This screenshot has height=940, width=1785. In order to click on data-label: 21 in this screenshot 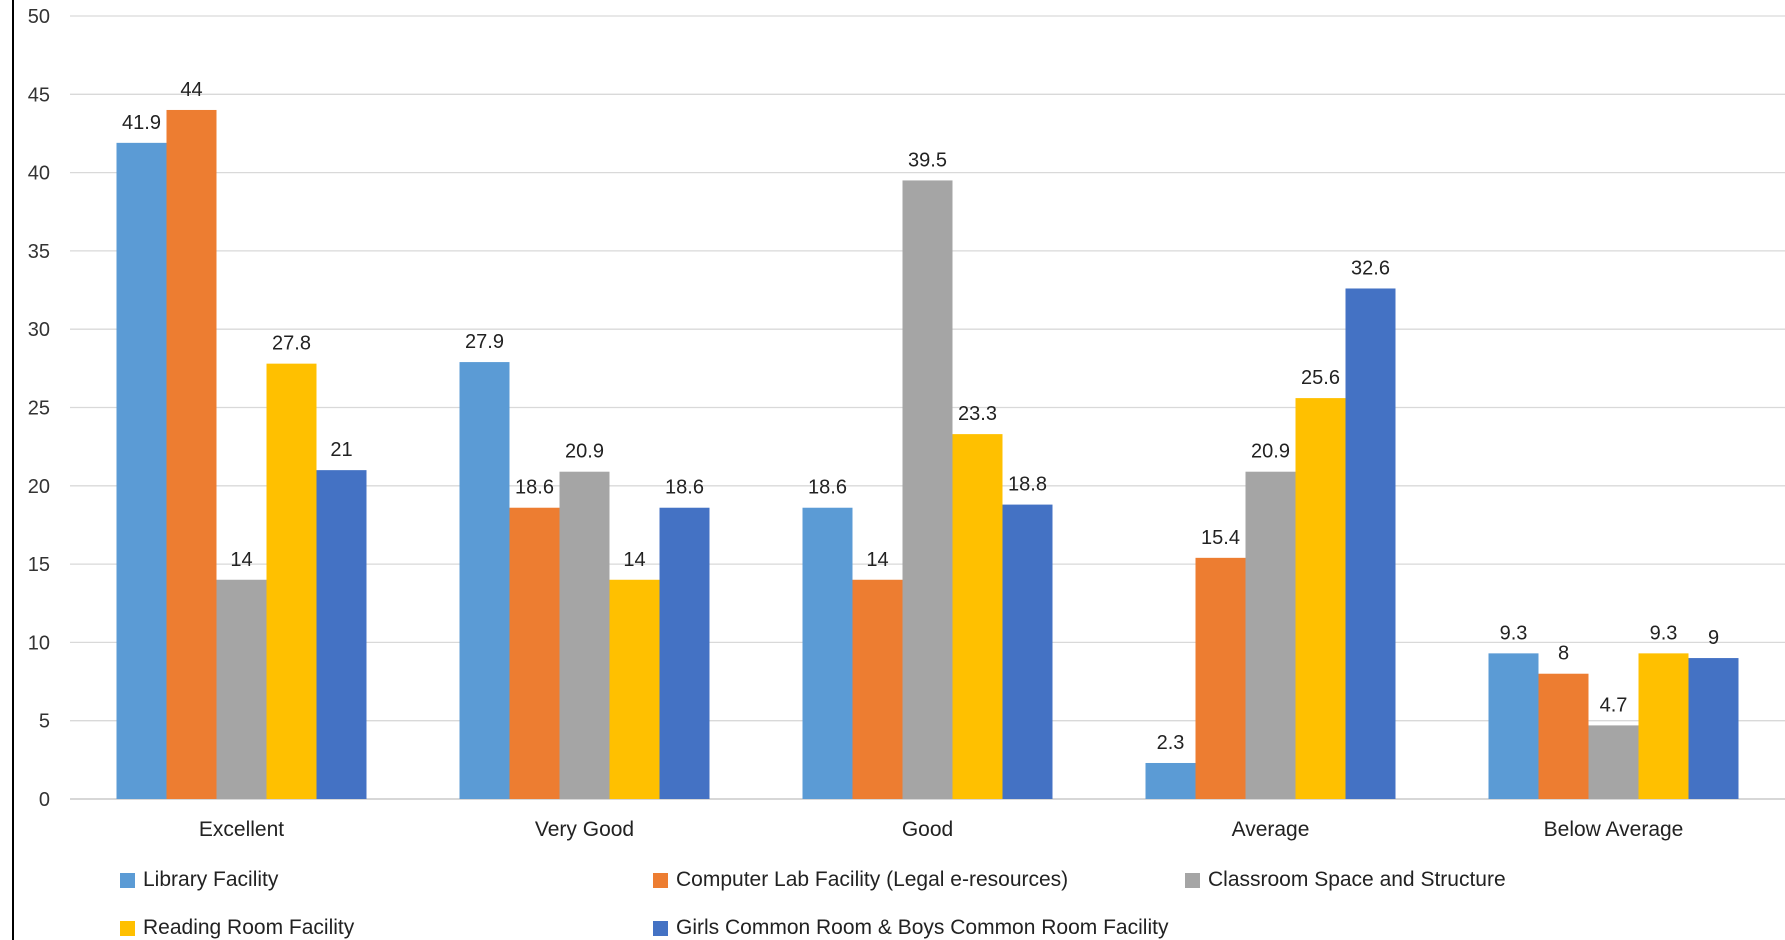, I will do `click(341, 450)`.